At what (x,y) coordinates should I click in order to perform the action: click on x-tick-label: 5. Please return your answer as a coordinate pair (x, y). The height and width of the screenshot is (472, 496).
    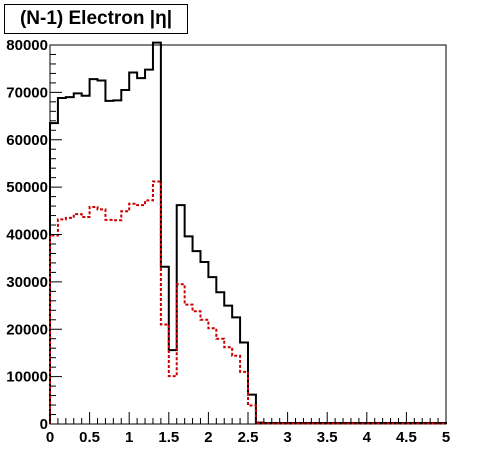
    Looking at the image, I should click on (446, 437).